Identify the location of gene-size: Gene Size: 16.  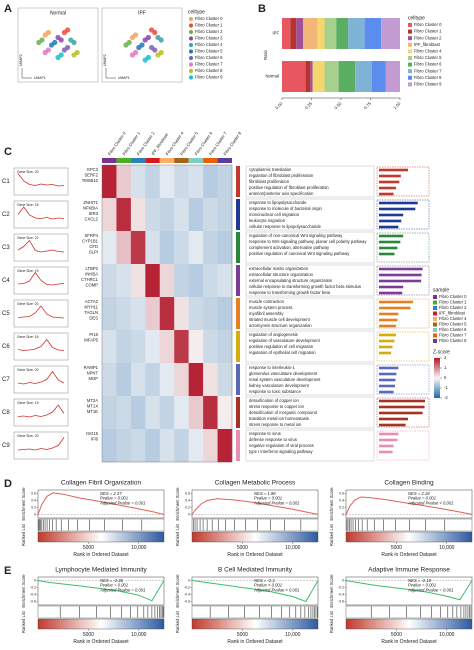
(28, 337).